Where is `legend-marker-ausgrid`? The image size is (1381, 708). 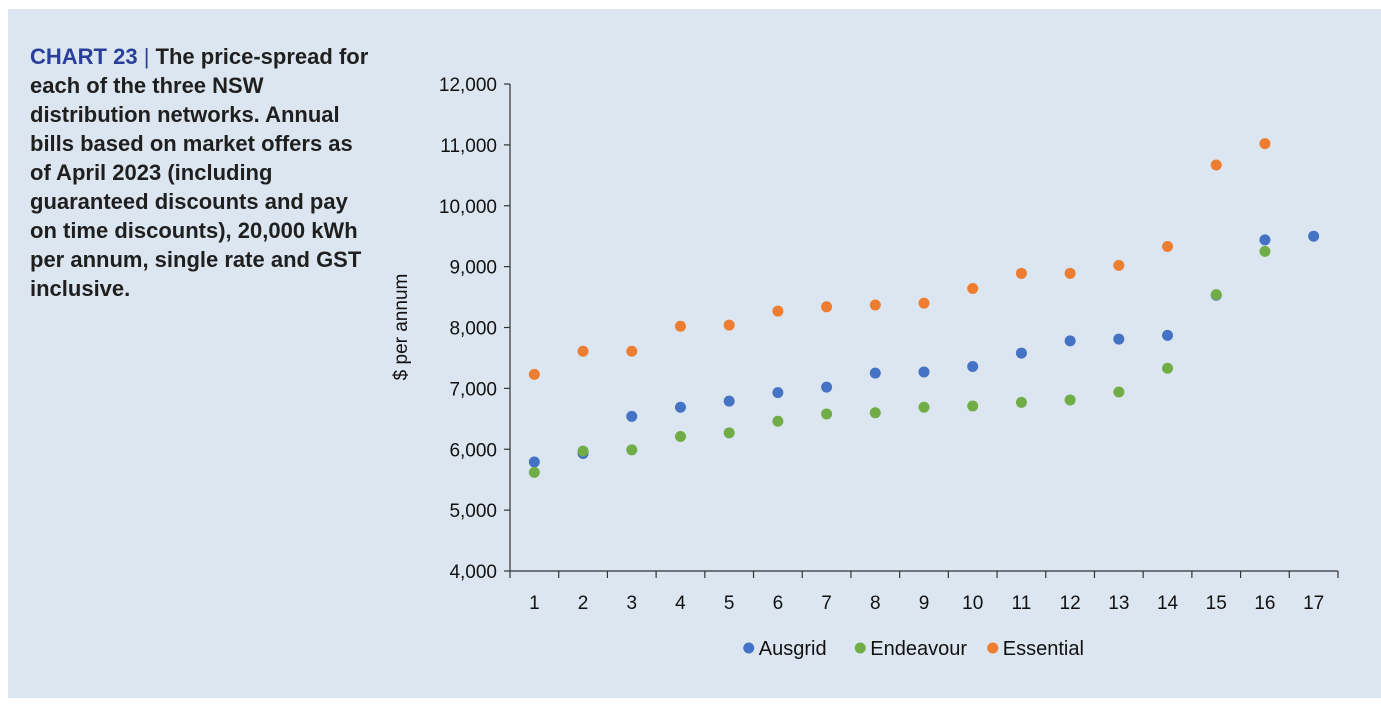 legend-marker-ausgrid is located at coordinates (749, 648).